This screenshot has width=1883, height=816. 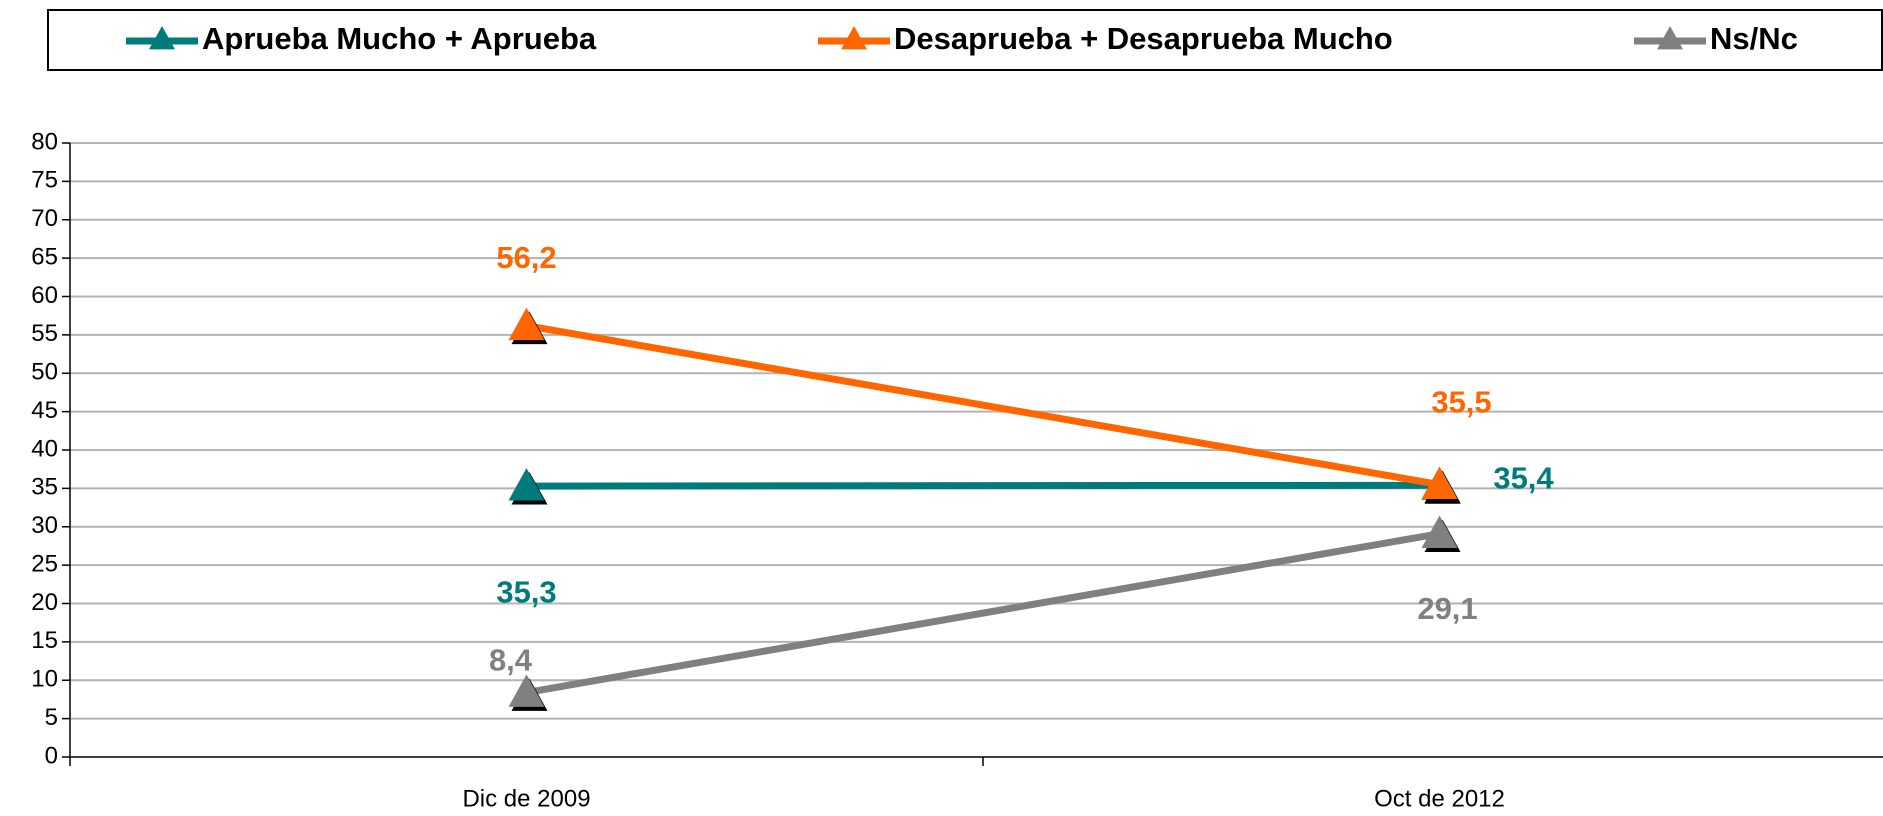 I want to click on y-tick-label: 20, so click(x=44, y=602).